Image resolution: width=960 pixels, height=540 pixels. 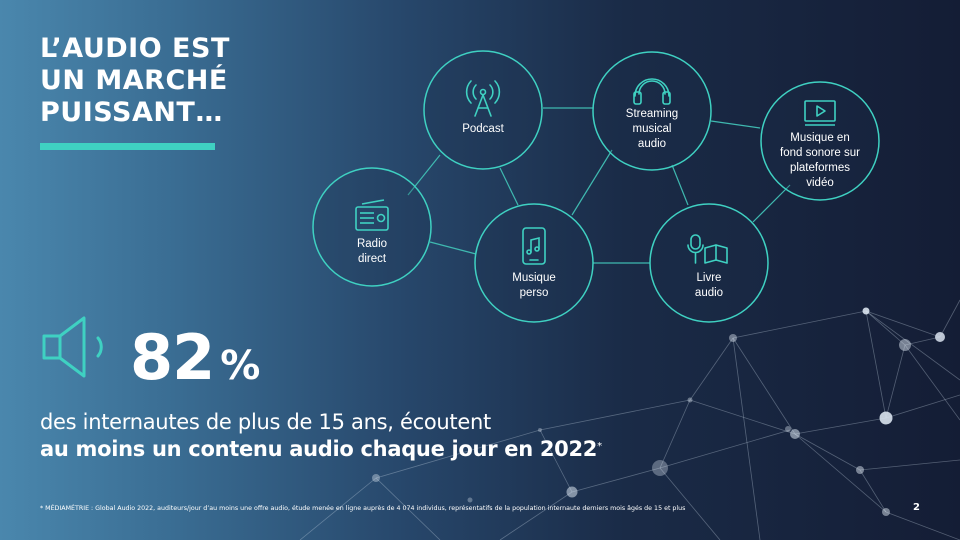 I want to click on edge-radio-perso, so click(x=453, y=248).